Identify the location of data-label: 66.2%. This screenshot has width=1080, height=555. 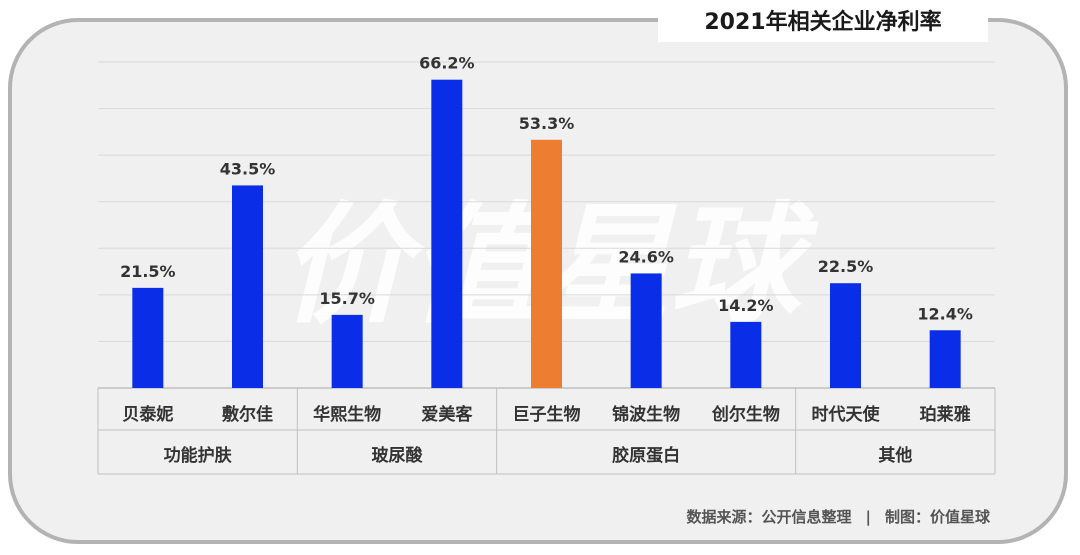
(447, 63).